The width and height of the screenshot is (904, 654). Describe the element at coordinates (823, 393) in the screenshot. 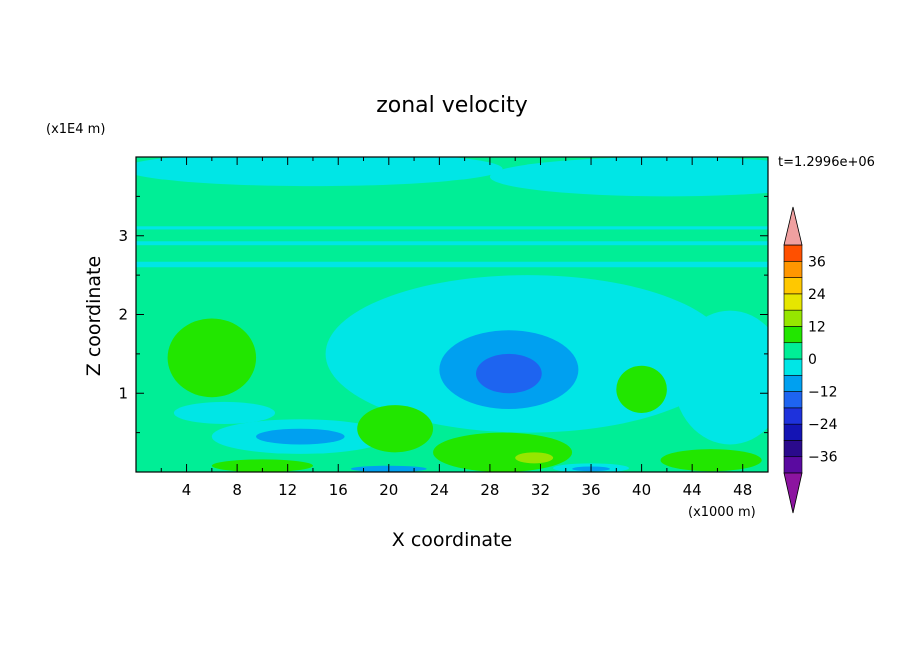

I see `colorbar-tick-label: −12` at that location.